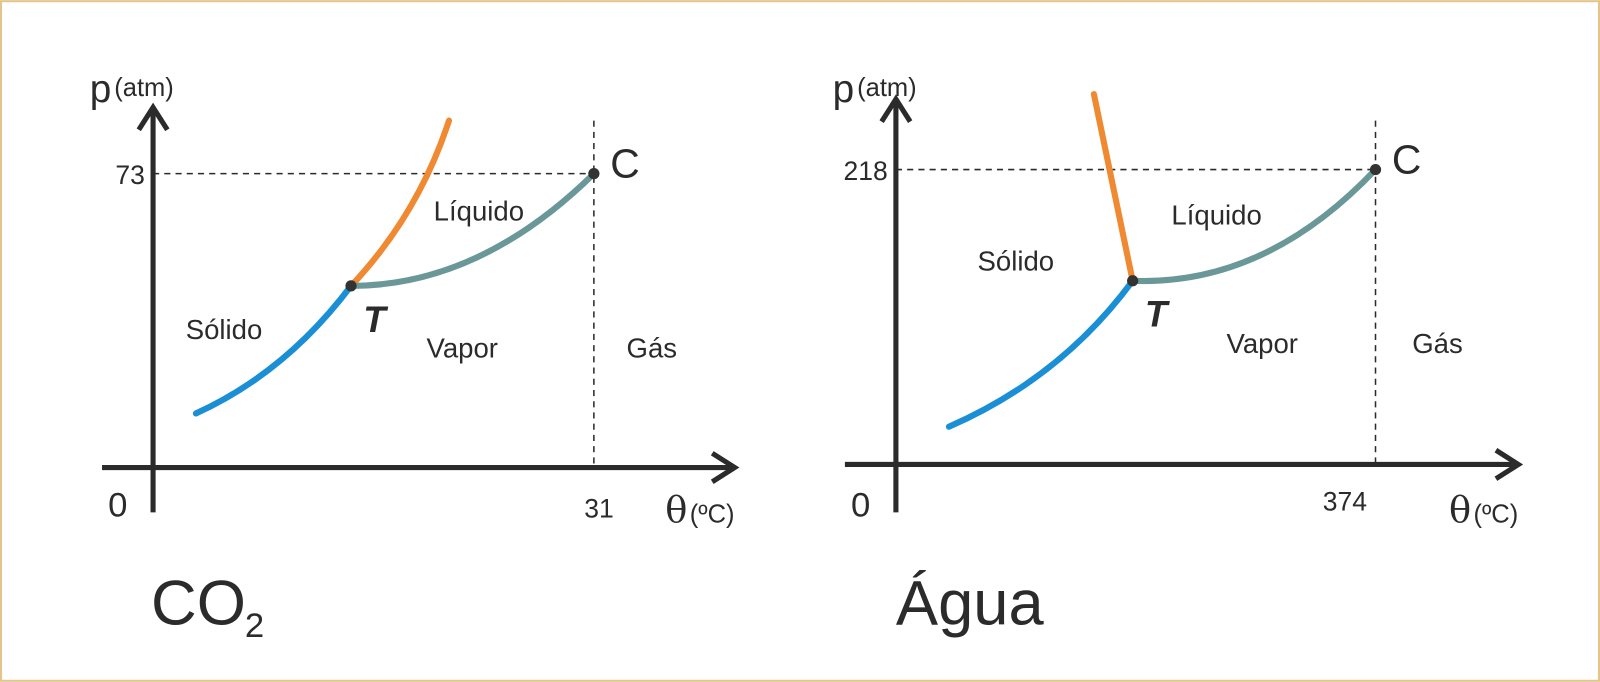 This screenshot has height=682, width=1600. What do you see at coordinates (866, 171) in the screenshot?
I see `pressure-tick: 218` at bounding box center [866, 171].